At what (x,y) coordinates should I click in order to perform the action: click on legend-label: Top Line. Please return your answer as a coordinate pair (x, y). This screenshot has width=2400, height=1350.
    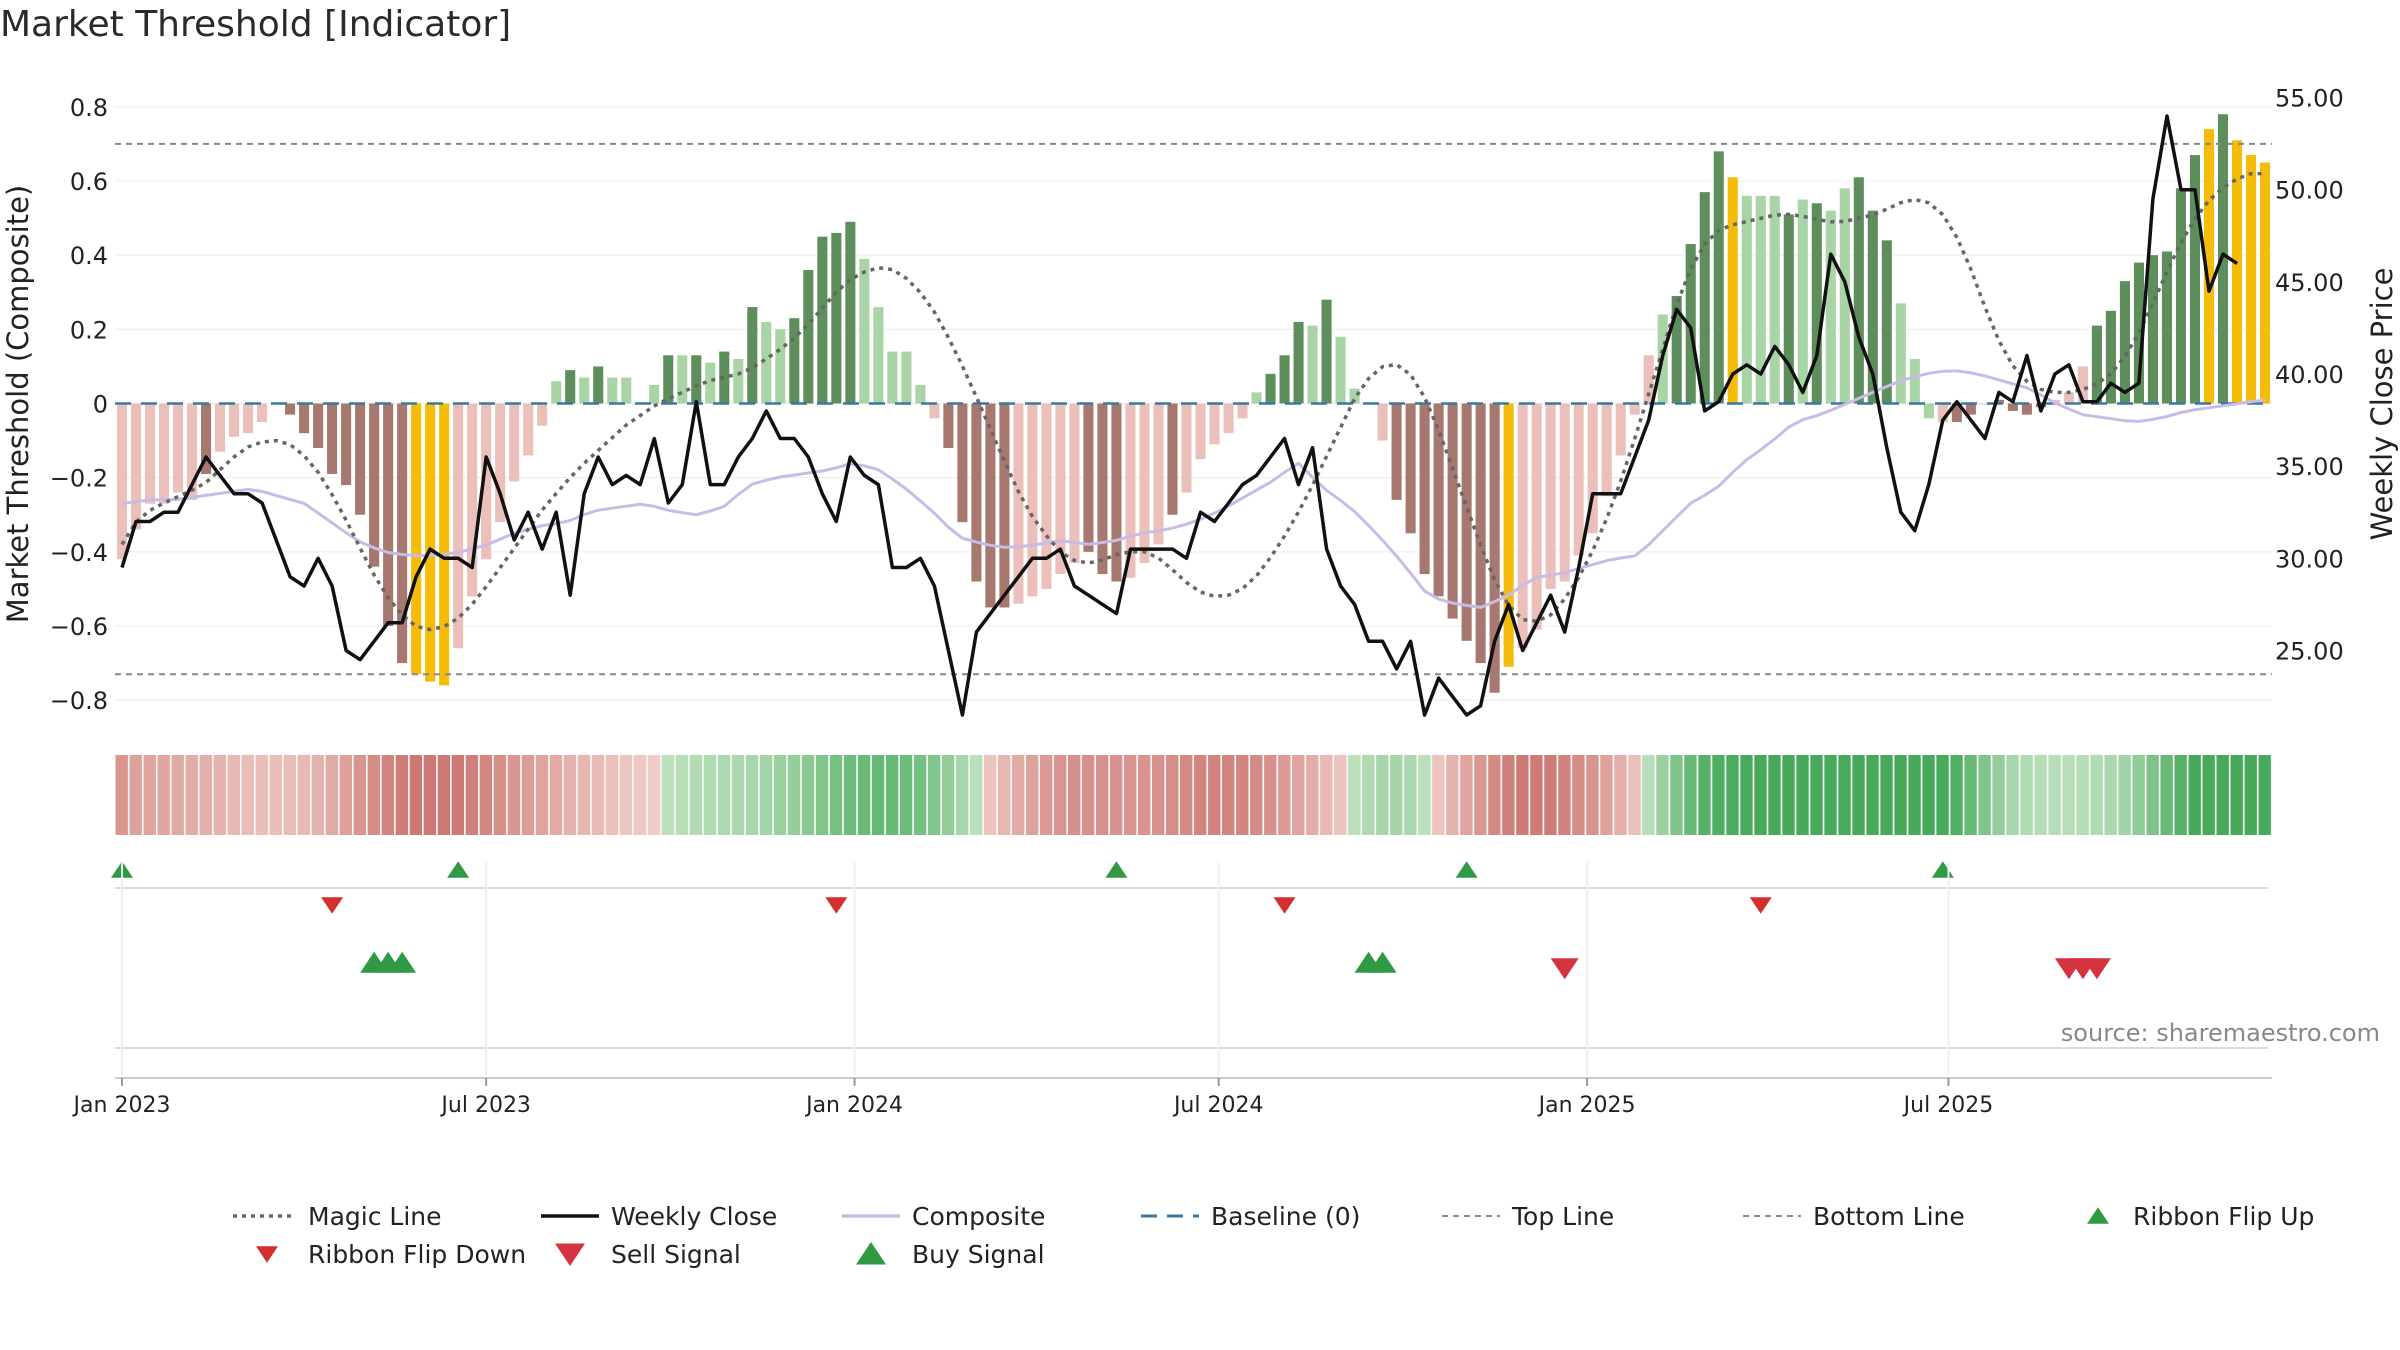
    Looking at the image, I should click on (1562, 1216).